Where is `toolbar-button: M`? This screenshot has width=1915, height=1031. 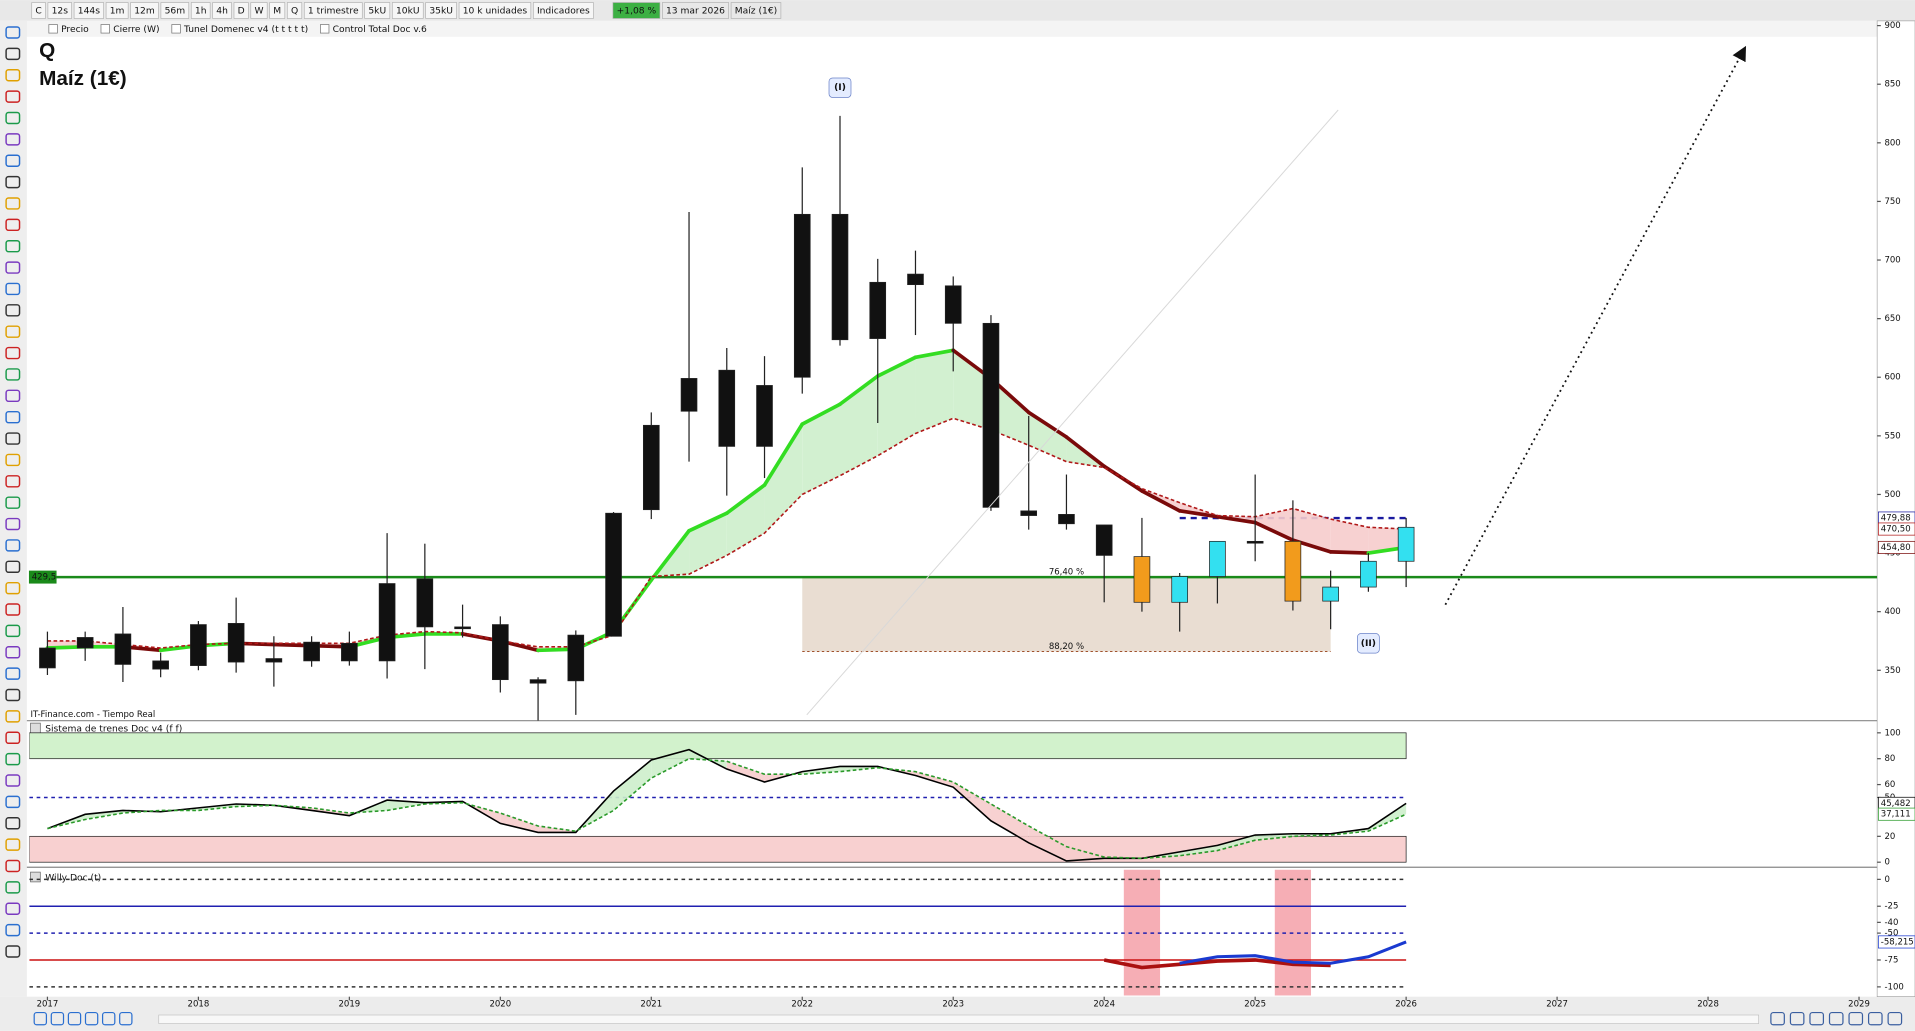 toolbar-button: M is located at coordinates (277, 12).